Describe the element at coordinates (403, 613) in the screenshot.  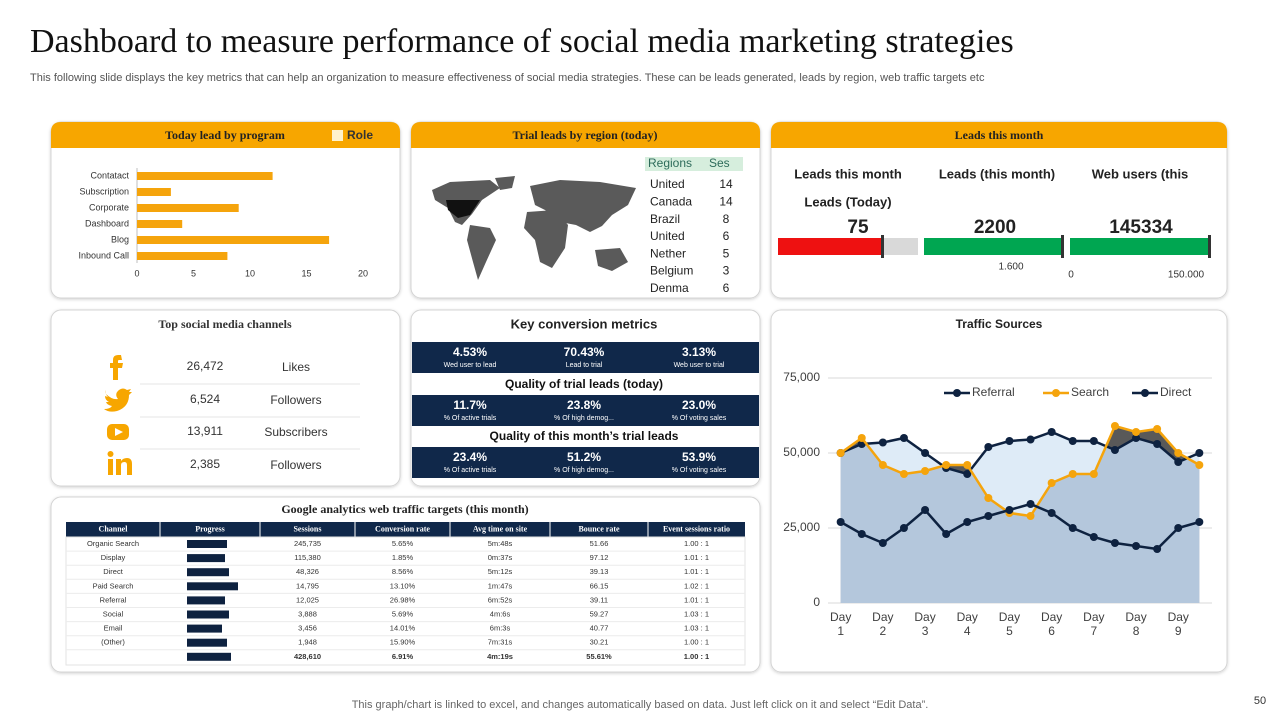
I see `table-cell: 5.69%` at that location.